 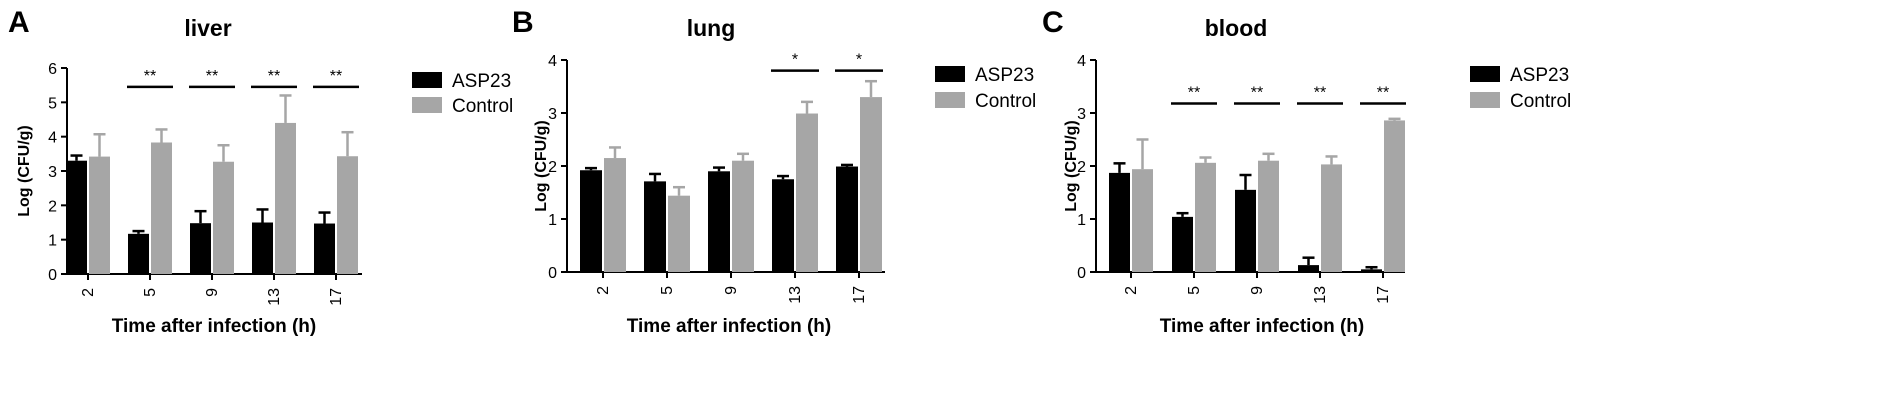 I want to click on panel-letter: A, so click(x=19, y=22).